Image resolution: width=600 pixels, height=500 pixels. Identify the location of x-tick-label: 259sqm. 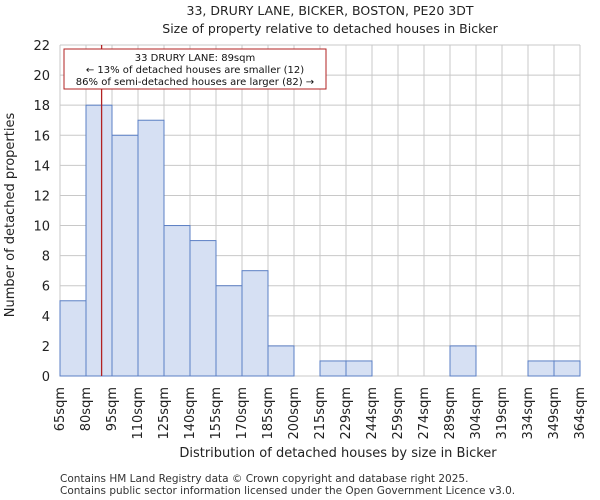
(398, 413).